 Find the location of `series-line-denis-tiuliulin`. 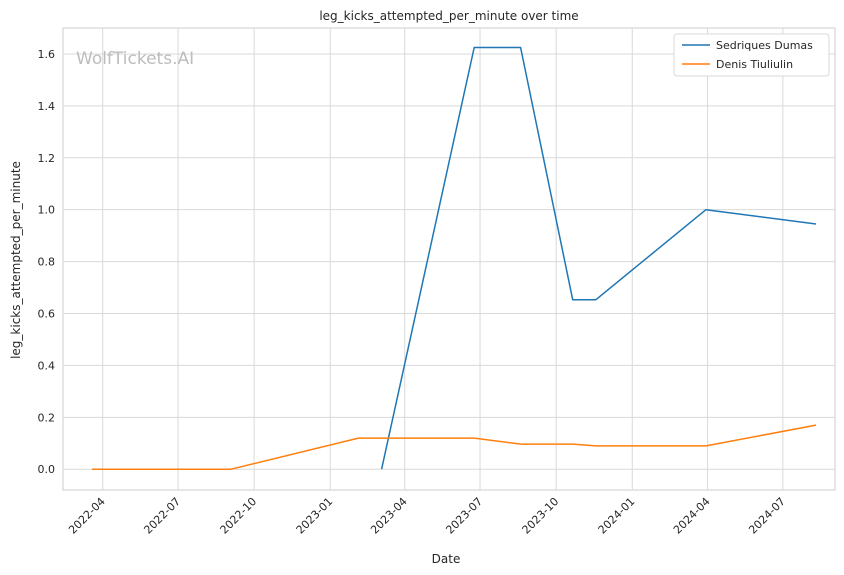

series-line-denis-tiuliulin is located at coordinates (454, 447).